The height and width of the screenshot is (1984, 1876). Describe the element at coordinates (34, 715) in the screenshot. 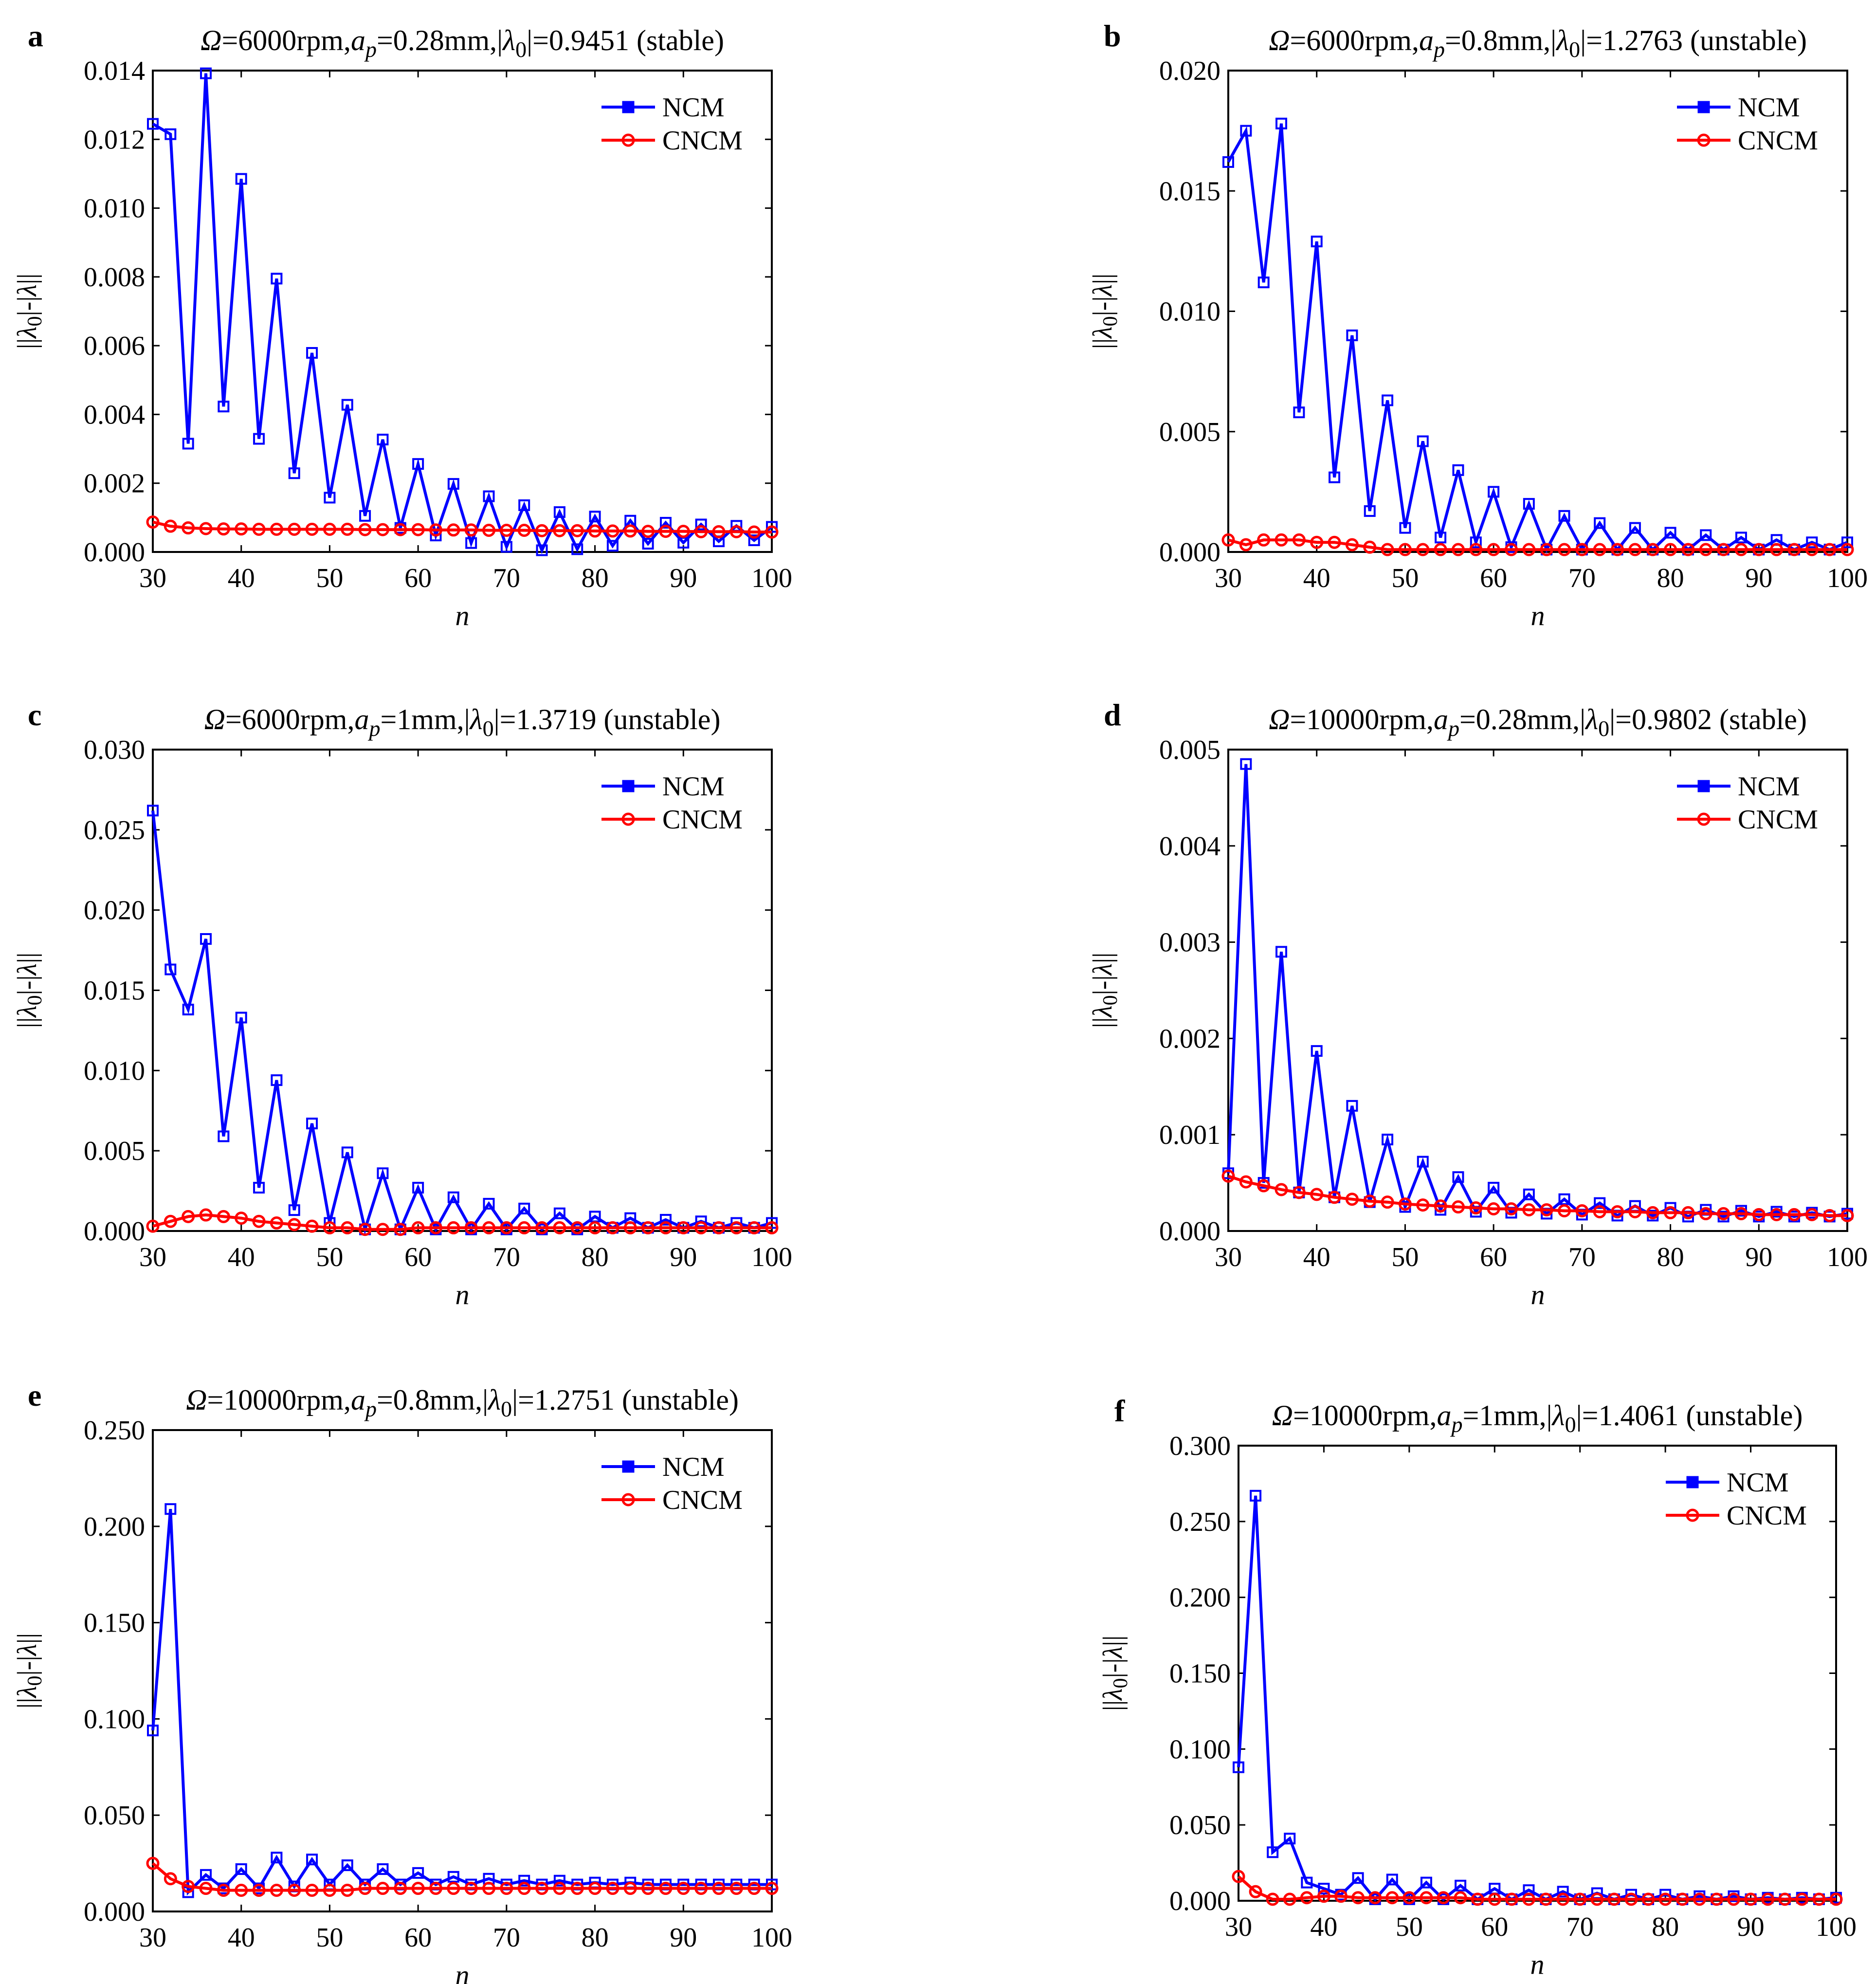

I see `panel-letter: c` at that location.